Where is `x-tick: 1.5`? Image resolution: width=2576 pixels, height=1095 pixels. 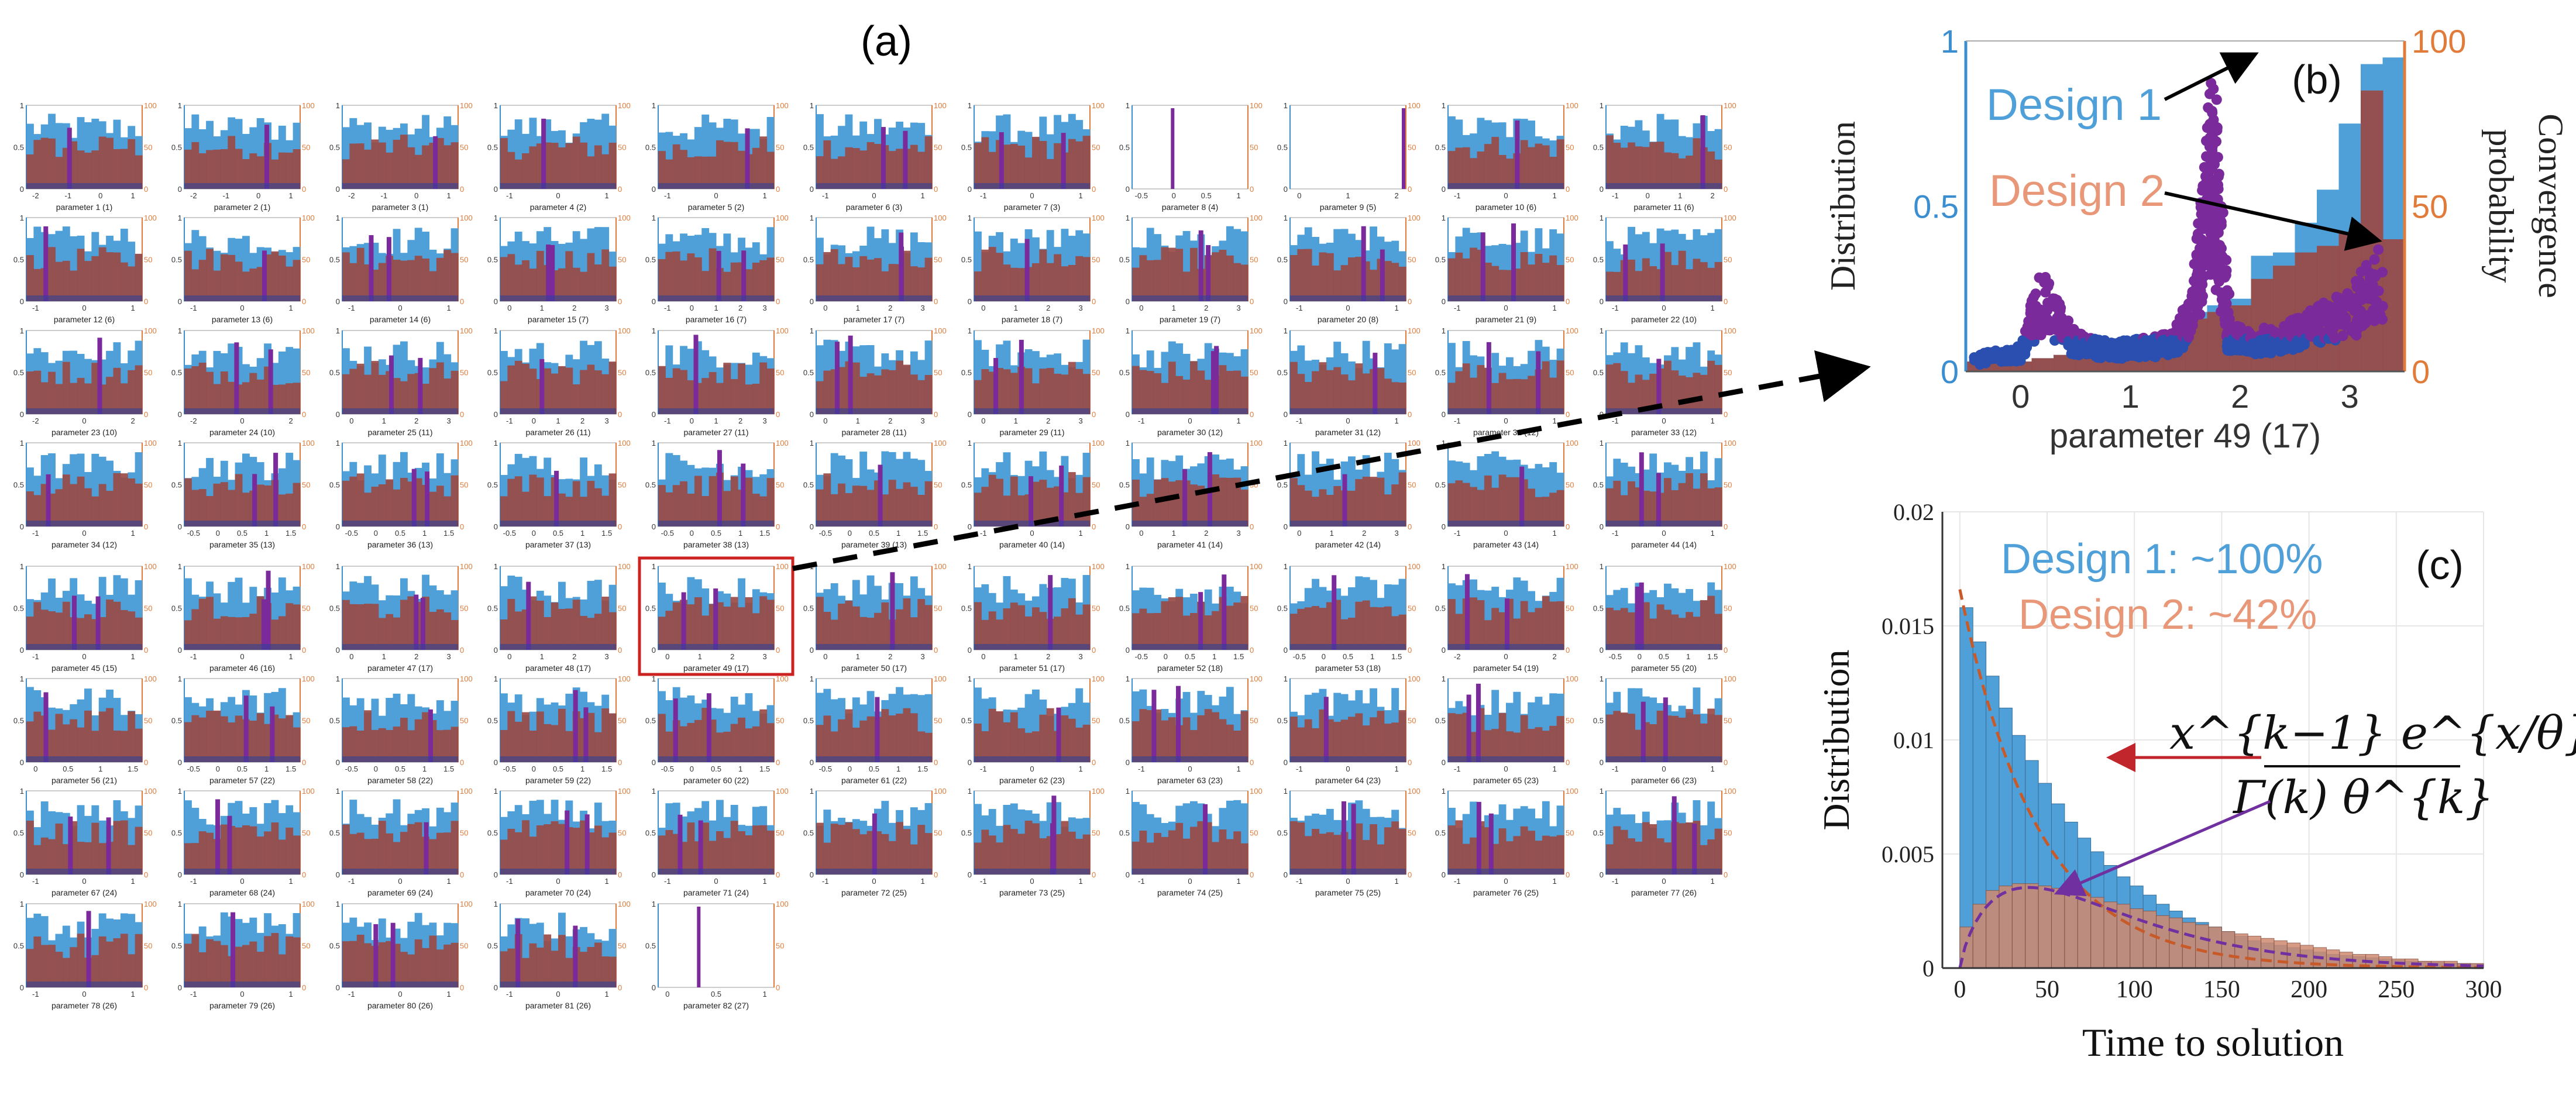 x-tick: 1.5 is located at coordinates (607, 769).